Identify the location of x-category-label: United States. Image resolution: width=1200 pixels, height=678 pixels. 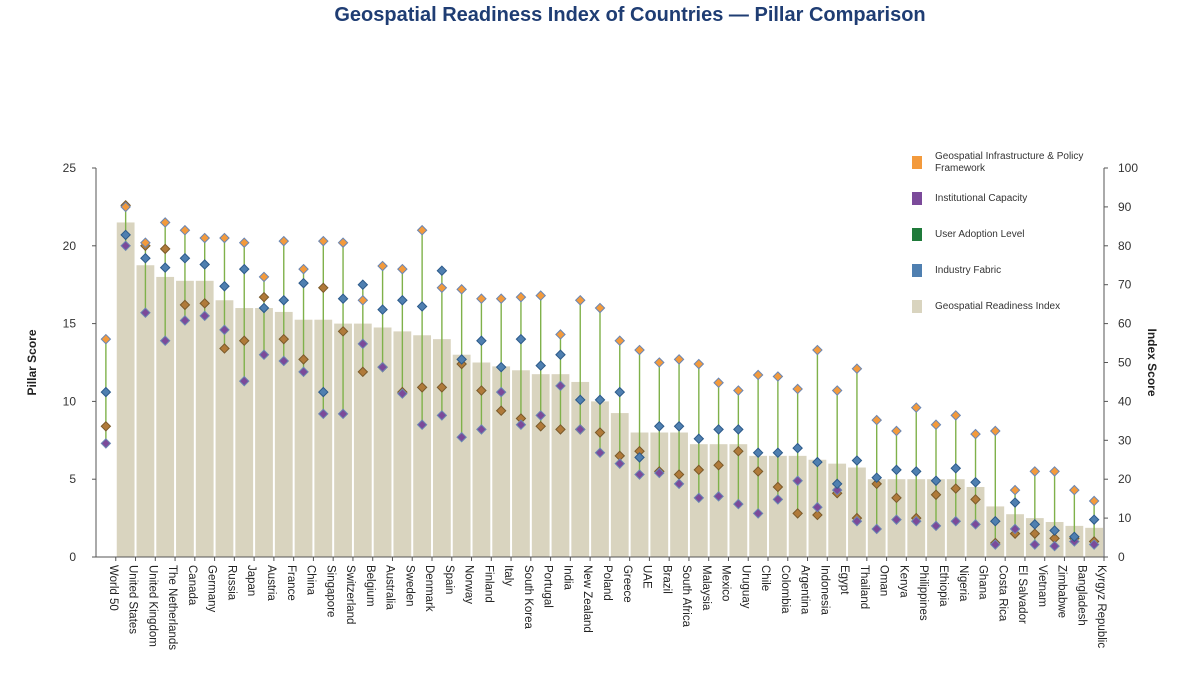
(133, 599).